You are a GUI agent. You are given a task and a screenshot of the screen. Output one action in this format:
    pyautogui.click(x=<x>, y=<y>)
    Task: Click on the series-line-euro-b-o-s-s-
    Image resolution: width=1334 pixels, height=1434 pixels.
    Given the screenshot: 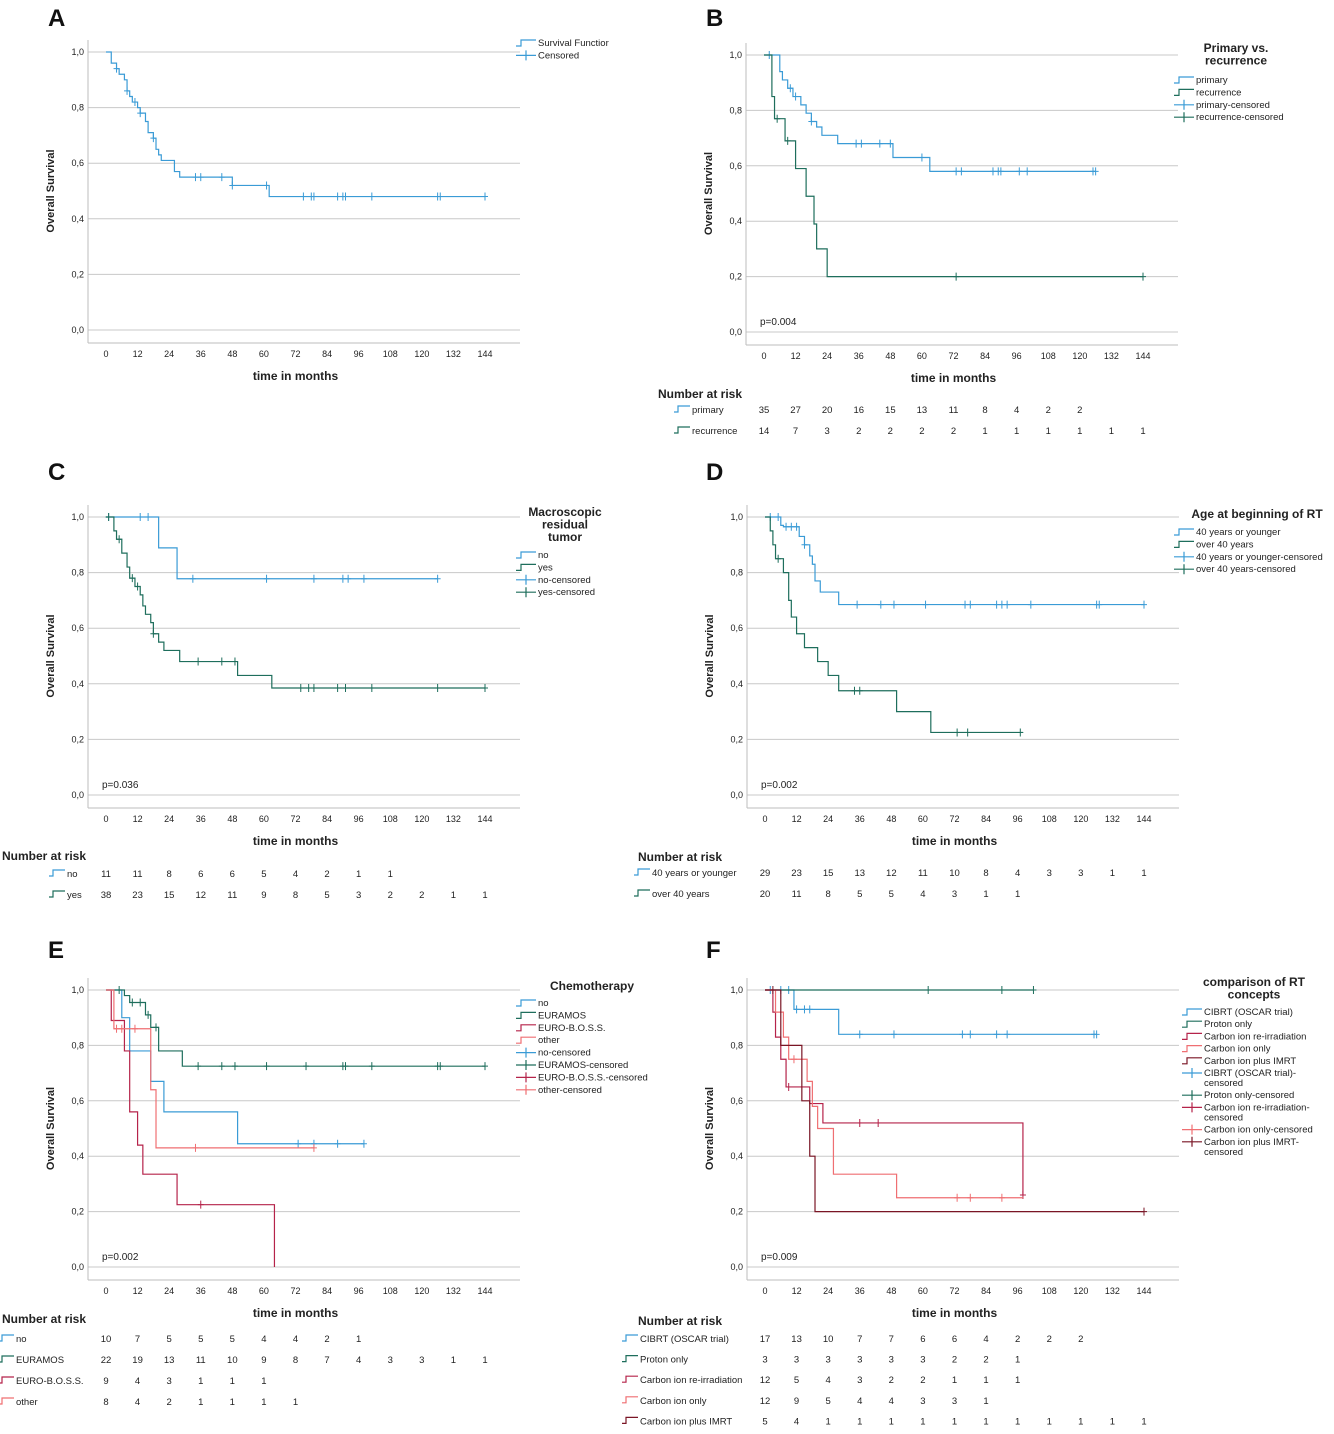 What is the action you would take?
    pyautogui.click(x=191, y=1128)
    